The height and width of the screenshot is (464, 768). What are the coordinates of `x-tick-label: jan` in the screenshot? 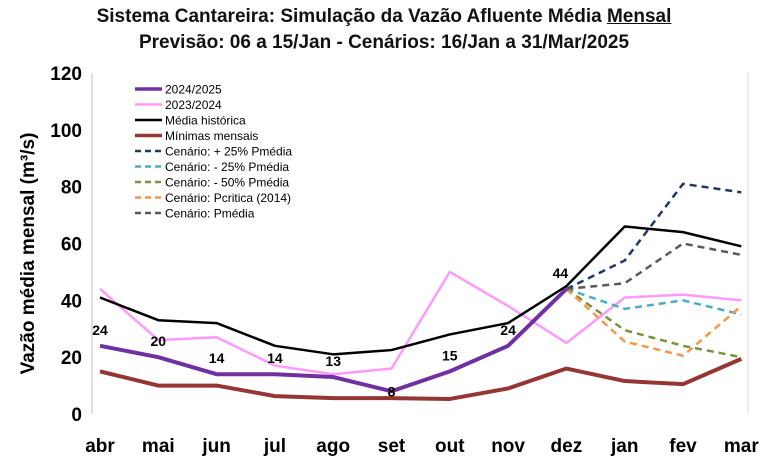 It's located at (624, 446).